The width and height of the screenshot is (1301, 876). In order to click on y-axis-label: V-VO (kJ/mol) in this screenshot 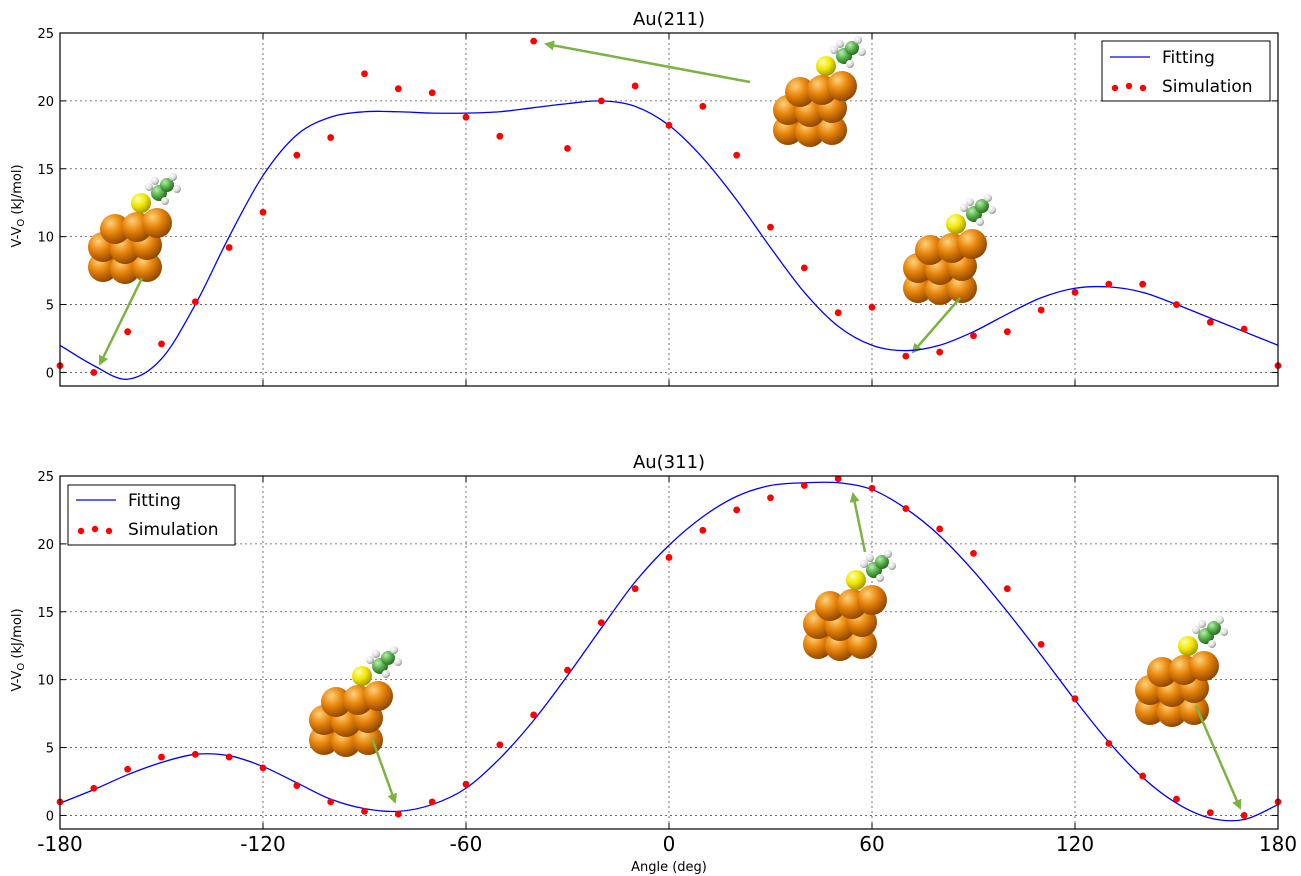, I will do `click(18, 649)`.